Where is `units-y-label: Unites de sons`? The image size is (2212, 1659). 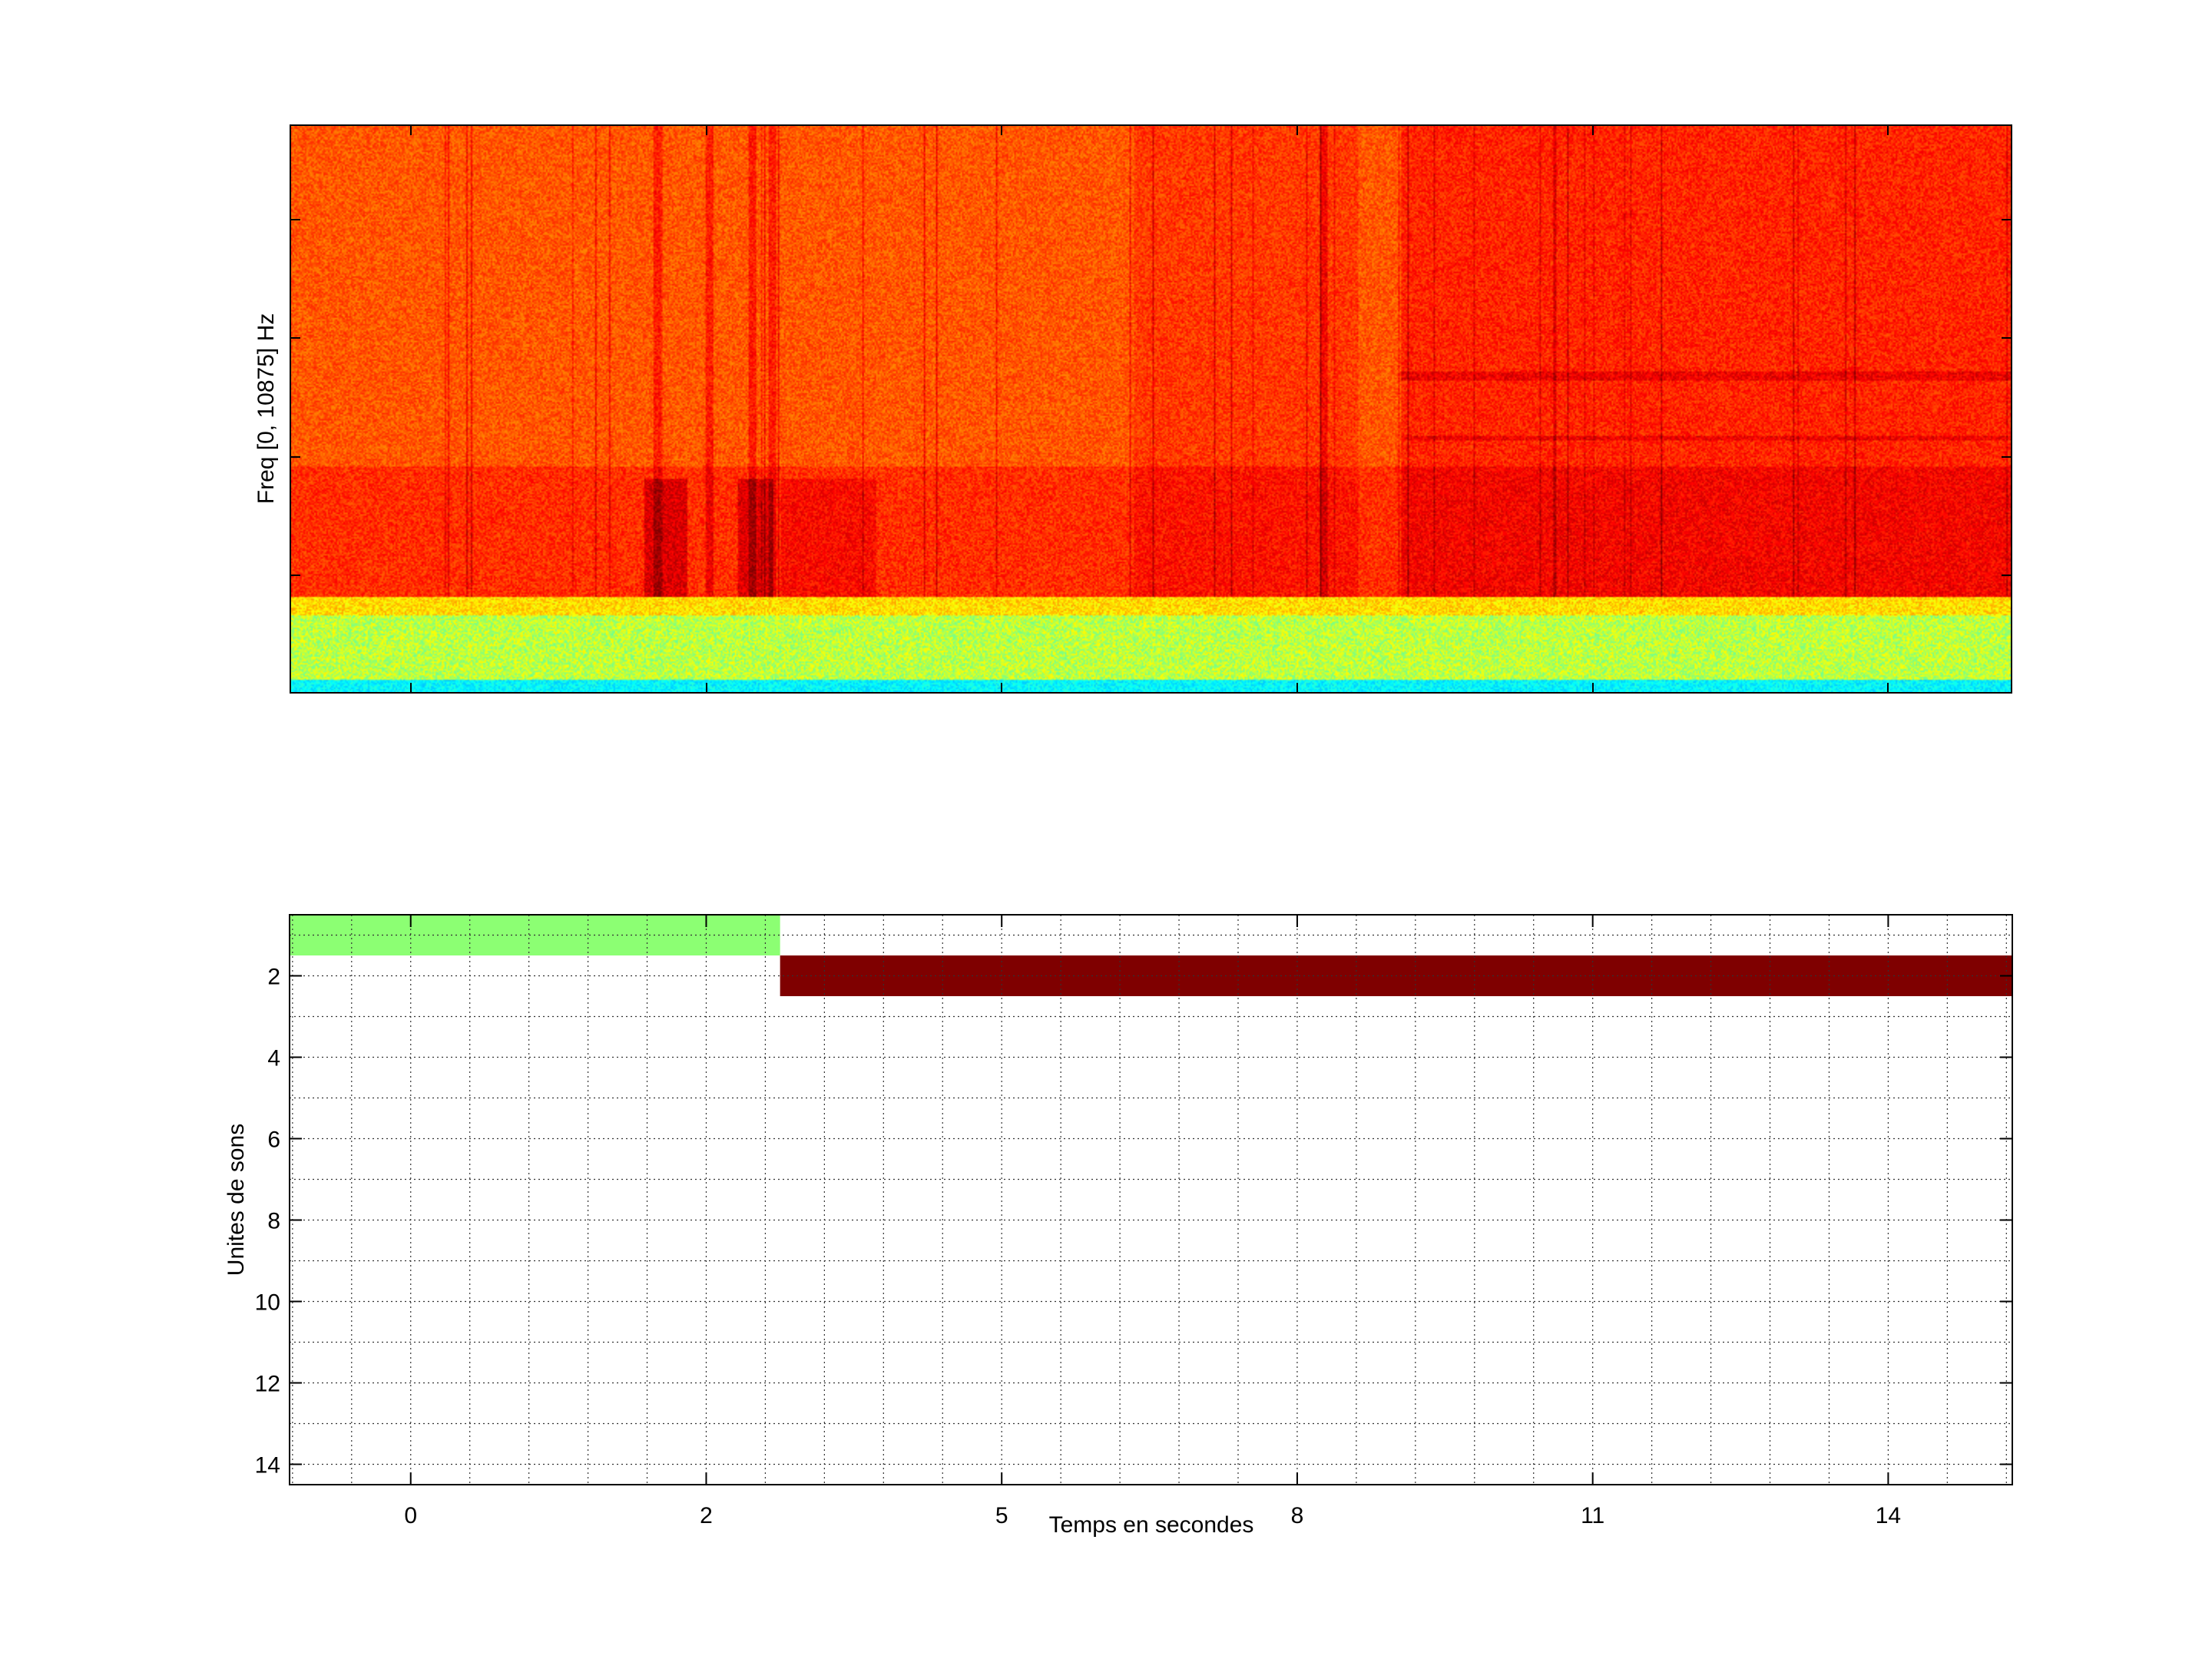 units-y-label: Unites de sons is located at coordinates (237, 1200).